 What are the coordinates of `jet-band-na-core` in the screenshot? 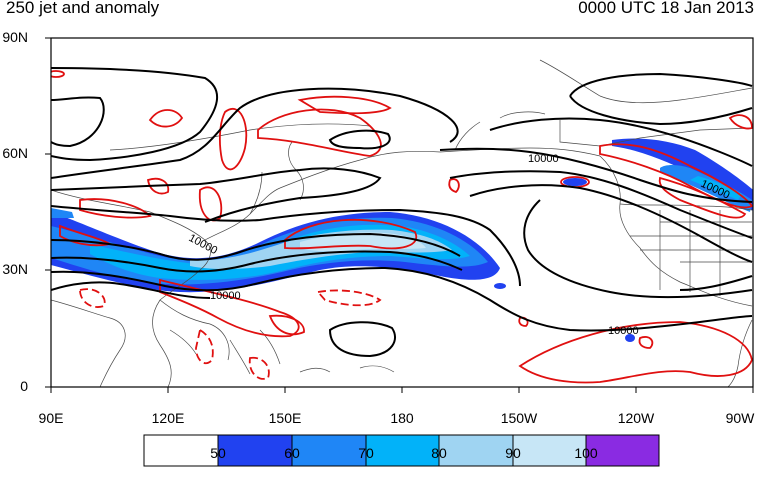 It's located at (716, 188).